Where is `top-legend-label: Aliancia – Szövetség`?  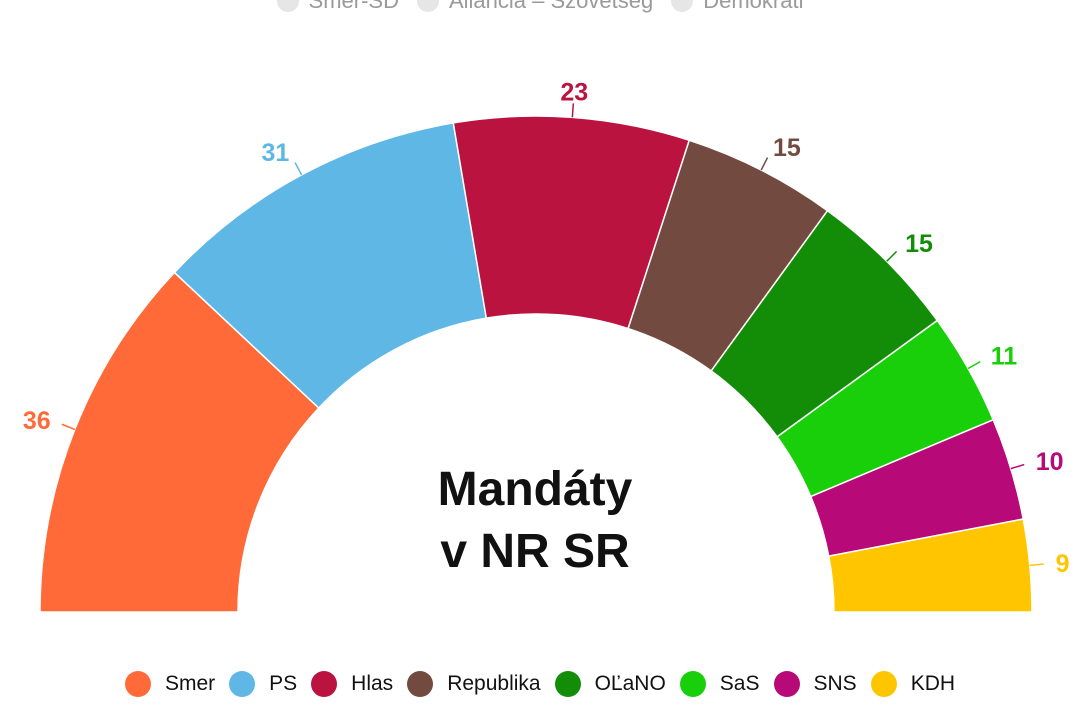
top-legend-label: Aliancia – Szövetség is located at coordinates (551, 6).